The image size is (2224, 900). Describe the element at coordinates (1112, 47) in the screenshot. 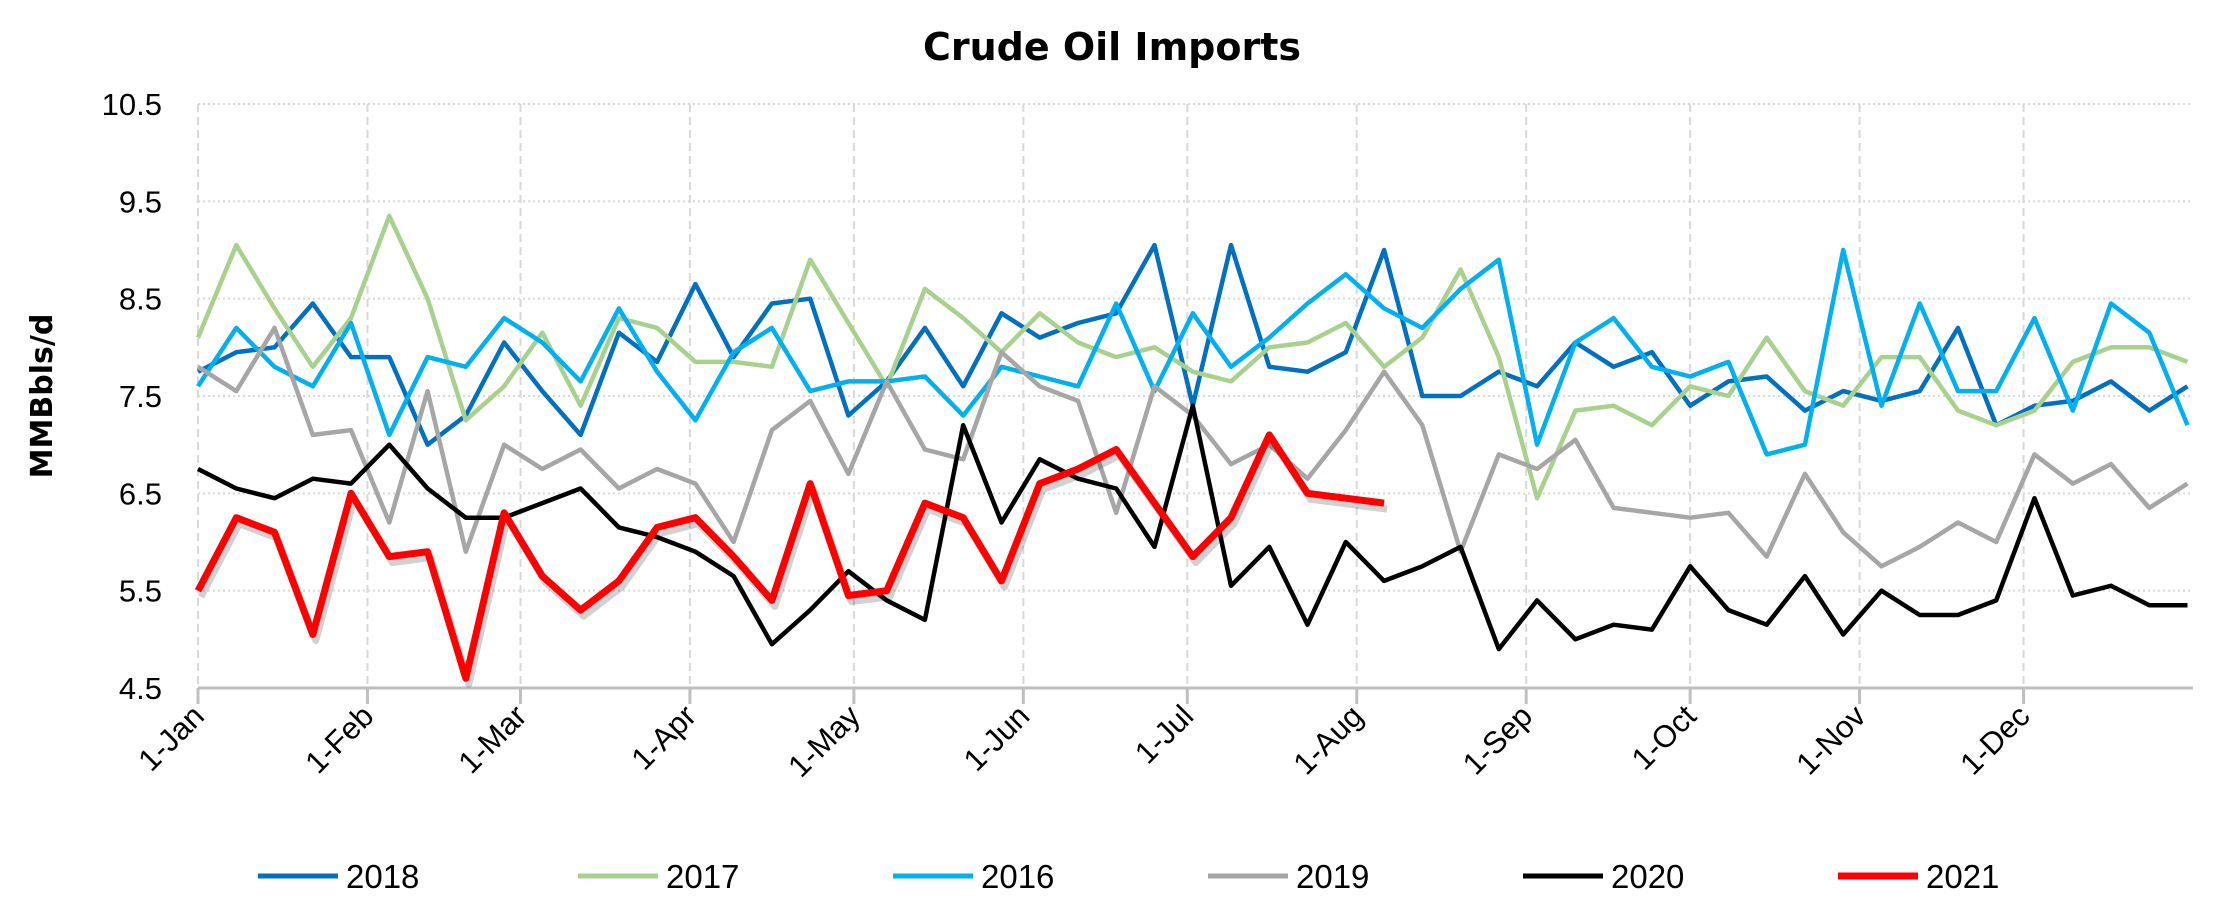

I see `chart-title: Crude Oil Imports` at that location.